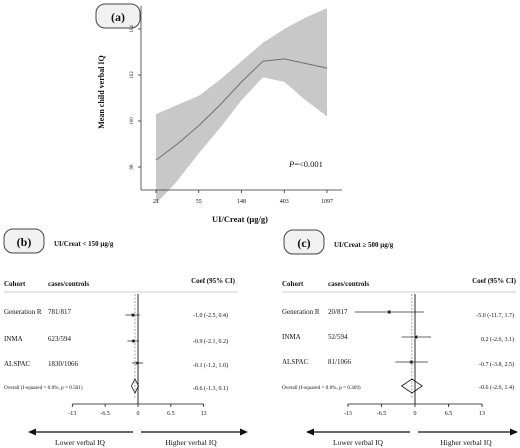 The width and height of the screenshot is (520, 448). What do you see at coordinates (80, 442) in the screenshot?
I see `panel-b-arrow-left-label: Lower verbal IQ` at bounding box center [80, 442].